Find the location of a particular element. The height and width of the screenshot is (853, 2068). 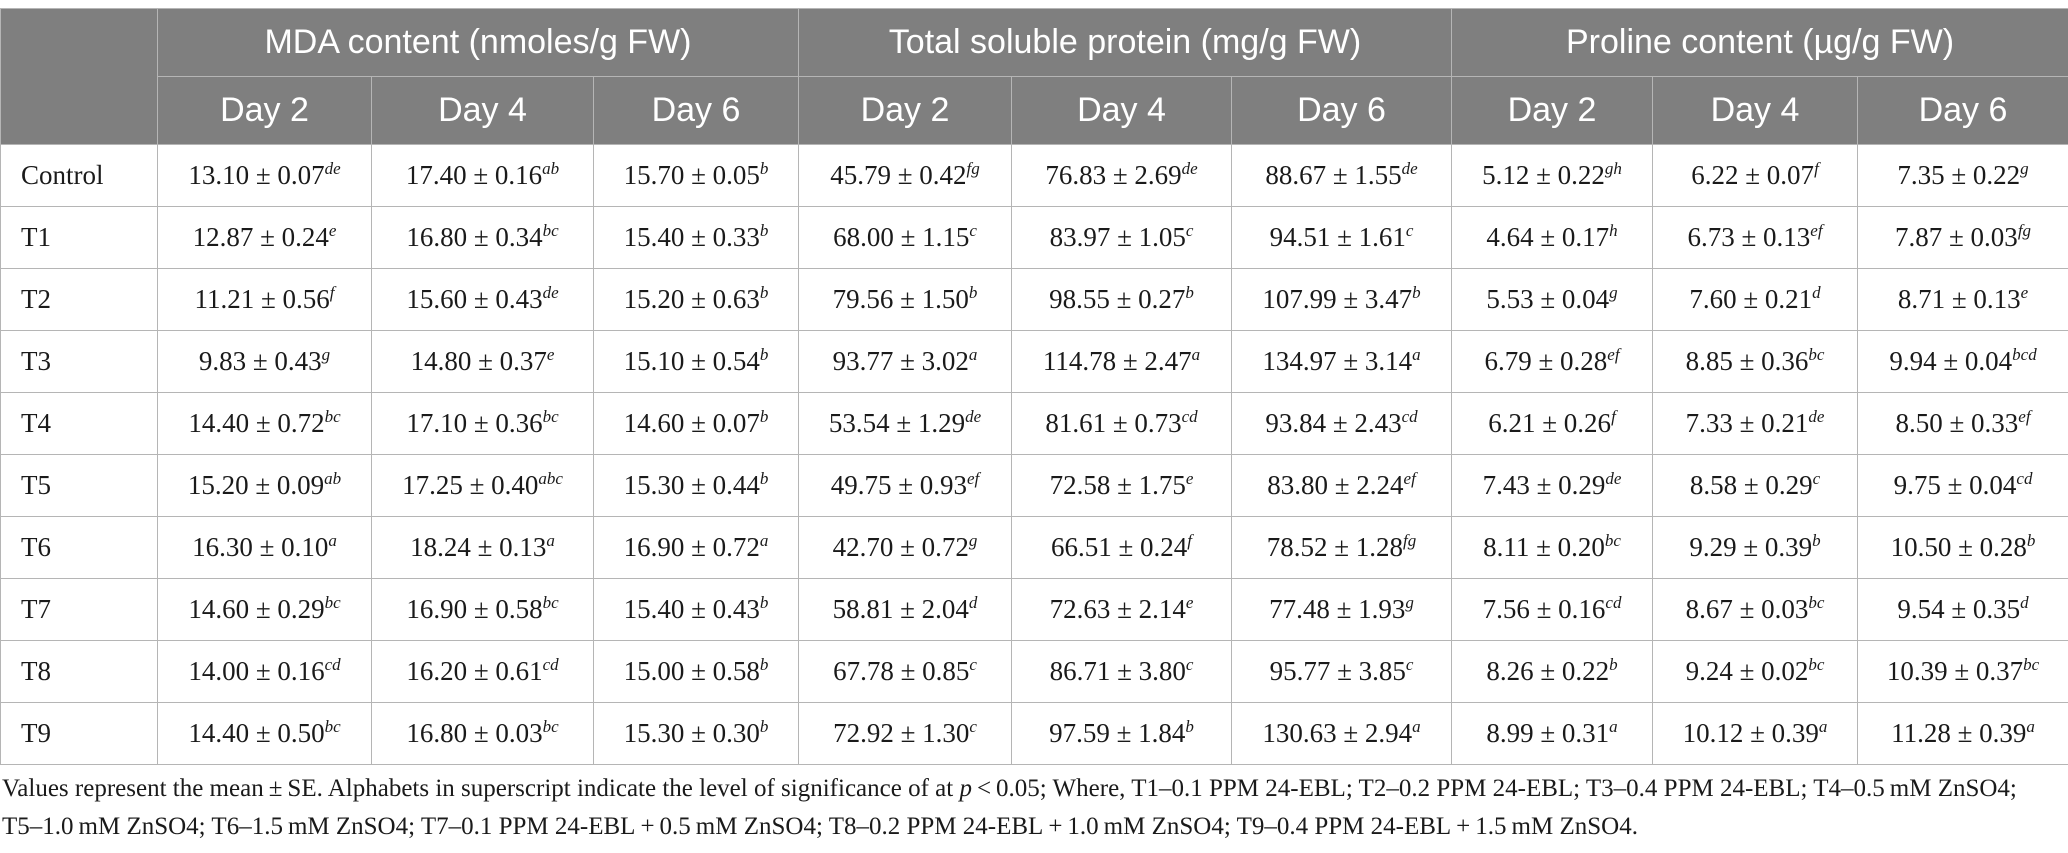

cell-value: 9.94 ± 0.04 is located at coordinates (1951, 361).